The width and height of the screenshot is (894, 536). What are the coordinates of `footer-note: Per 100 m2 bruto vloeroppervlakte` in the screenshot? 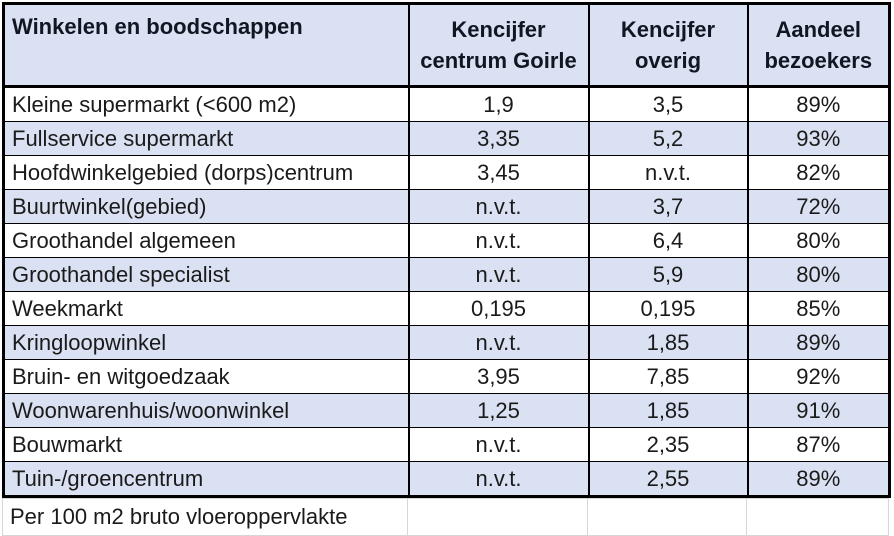 It's located at (205, 517).